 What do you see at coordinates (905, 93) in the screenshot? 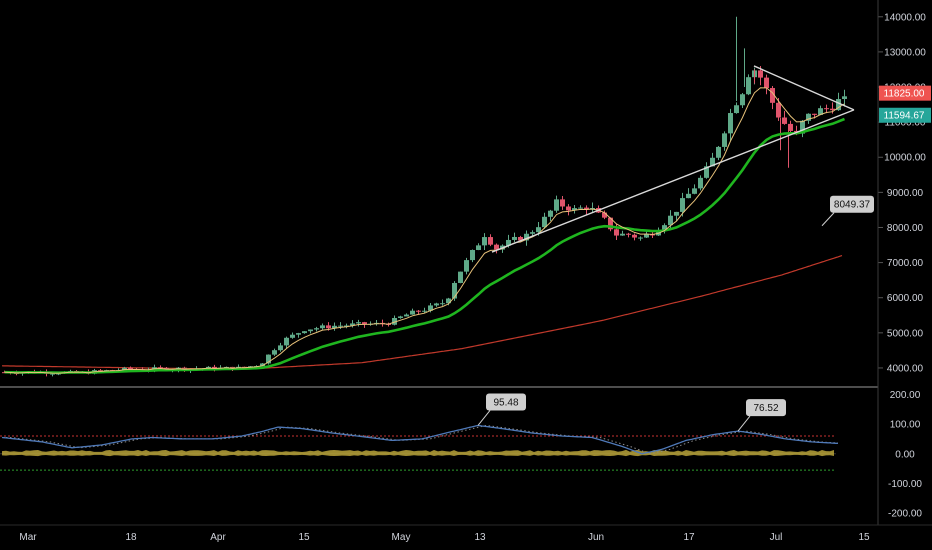
I see `tag-high-background` at bounding box center [905, 93].